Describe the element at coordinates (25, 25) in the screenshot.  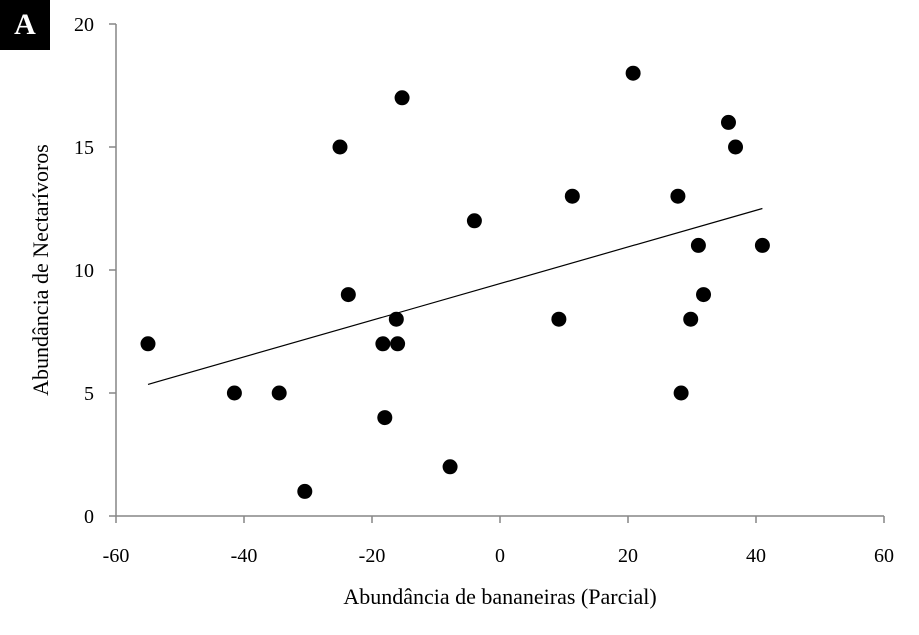
I see `panel-label: A` at that location.